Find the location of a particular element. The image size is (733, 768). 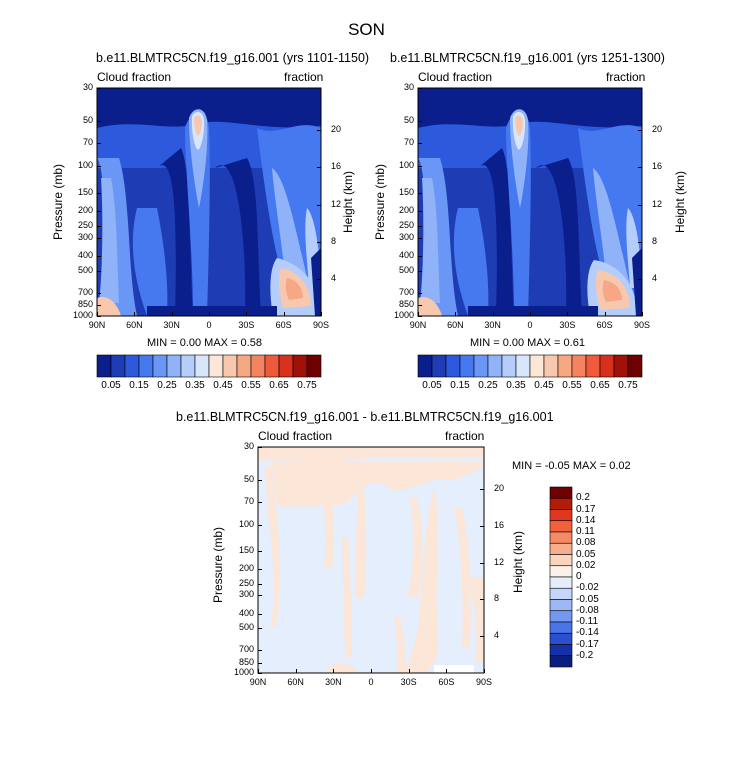

panel-1-contours is located at coordinates (209, 202).